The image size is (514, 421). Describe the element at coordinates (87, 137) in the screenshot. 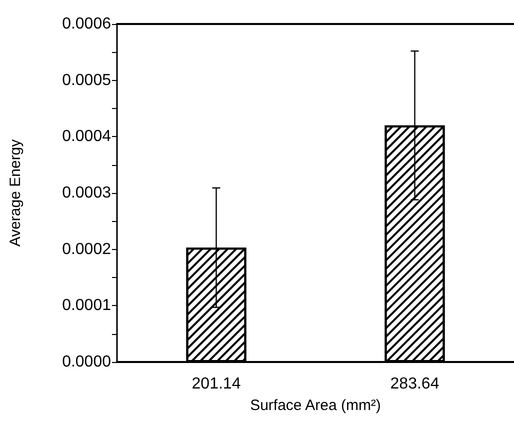

I see `y-tick-label: 0.0004` at that location.